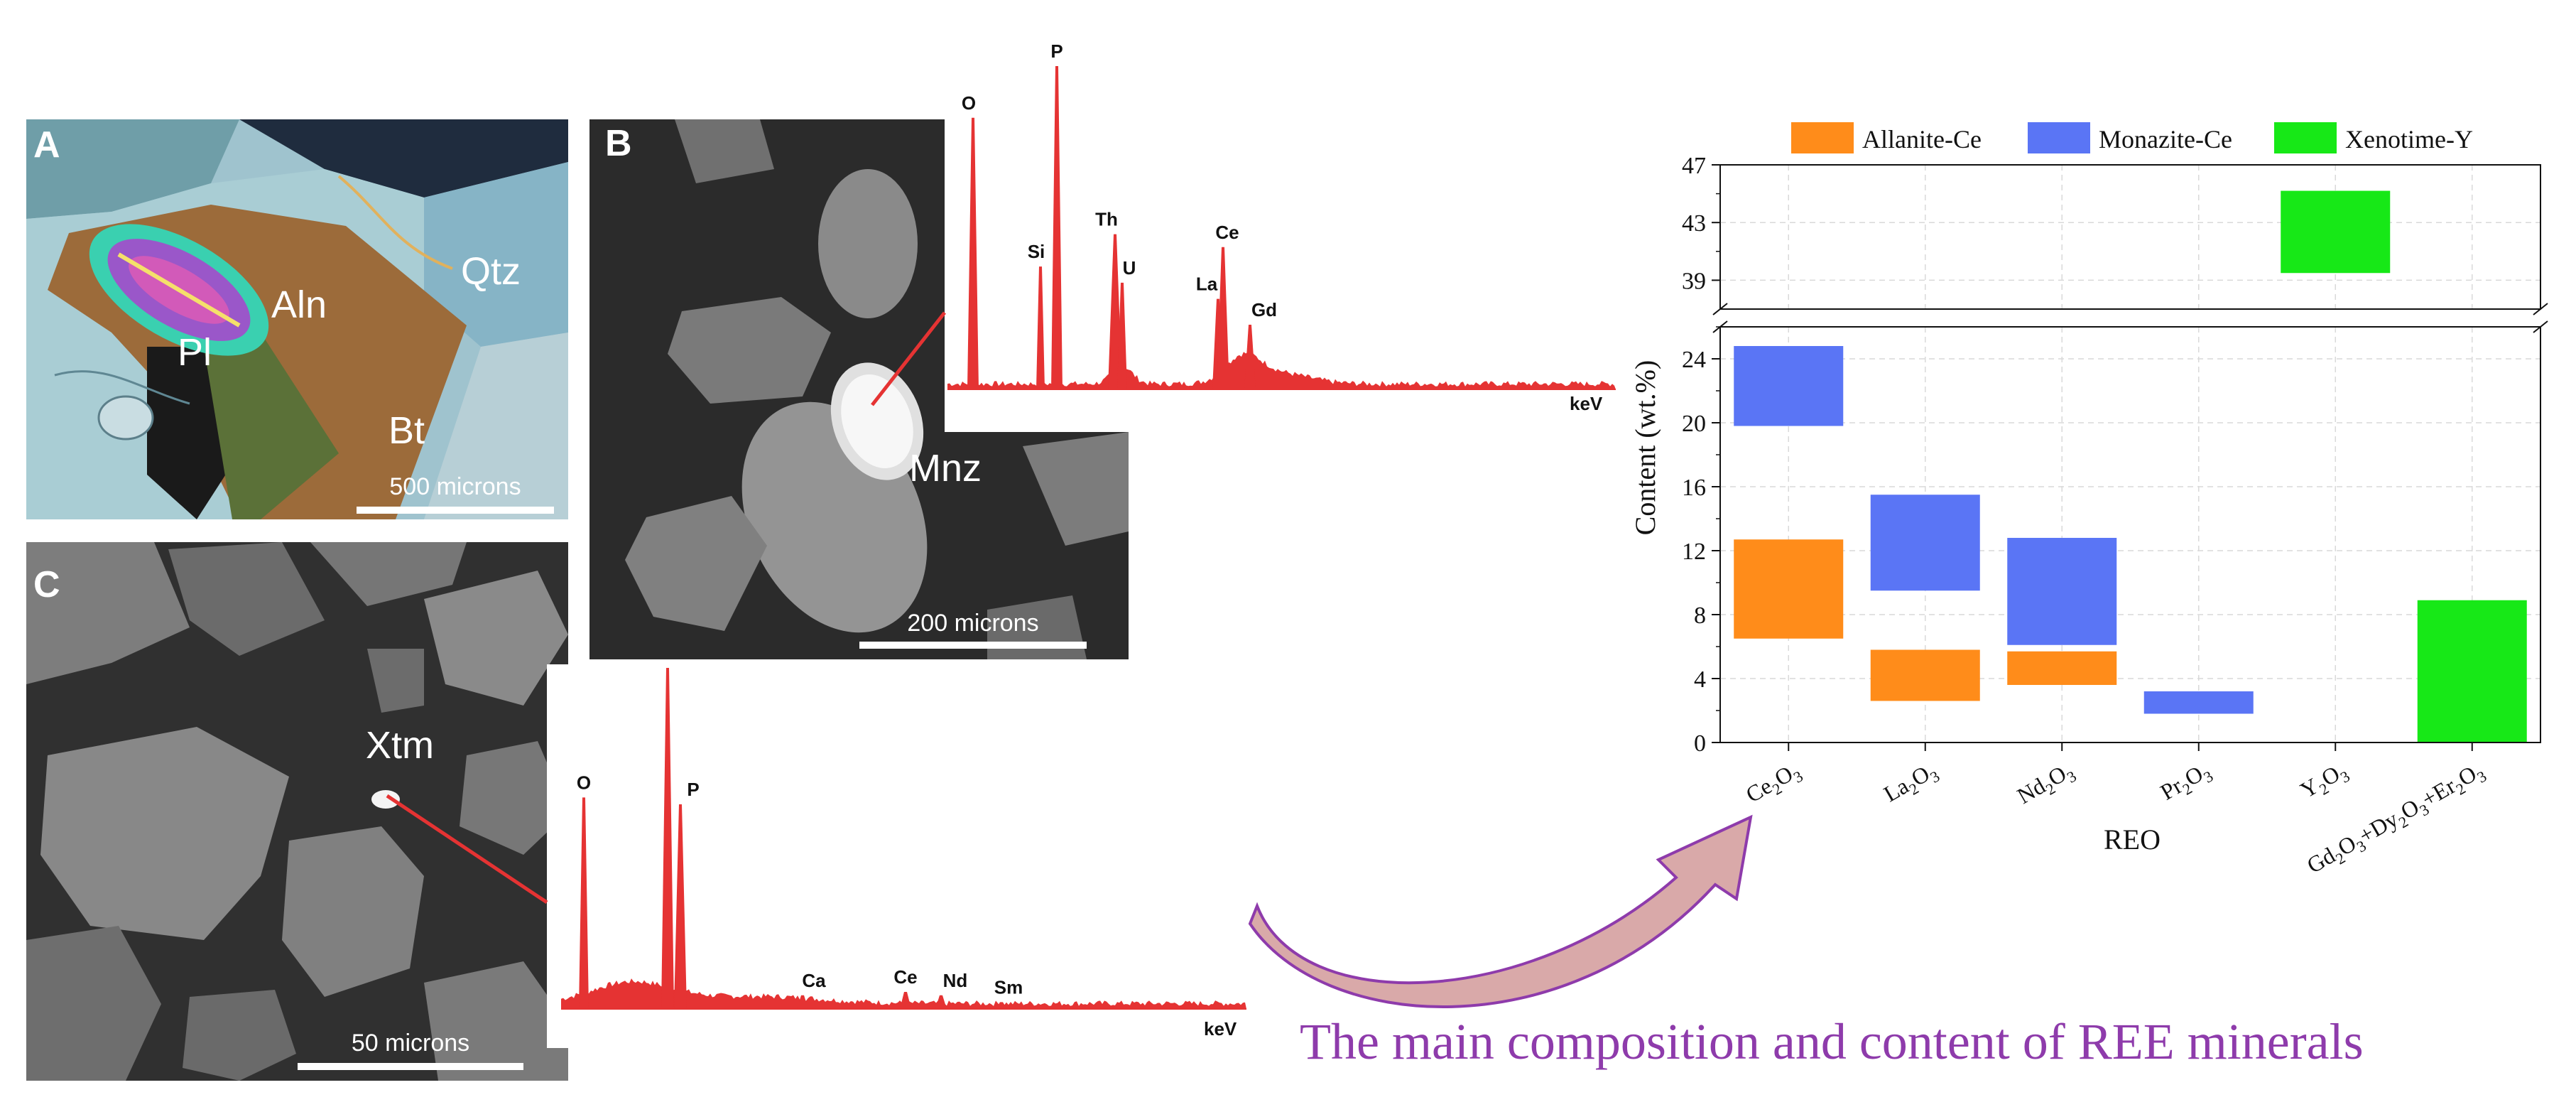 The image size is (2576, 1107). What do you see at coordinates (2046, 784) in the screenshot?
I see `x-category-label: Nd2O3` at bounding box center [2046, 784].